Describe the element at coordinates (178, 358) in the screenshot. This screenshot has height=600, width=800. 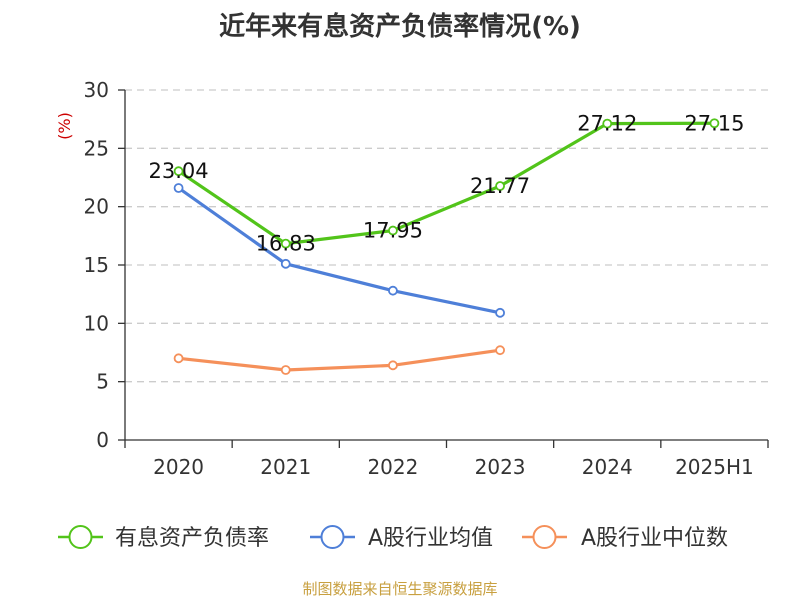
I see `series-2-point-2020` at that location.